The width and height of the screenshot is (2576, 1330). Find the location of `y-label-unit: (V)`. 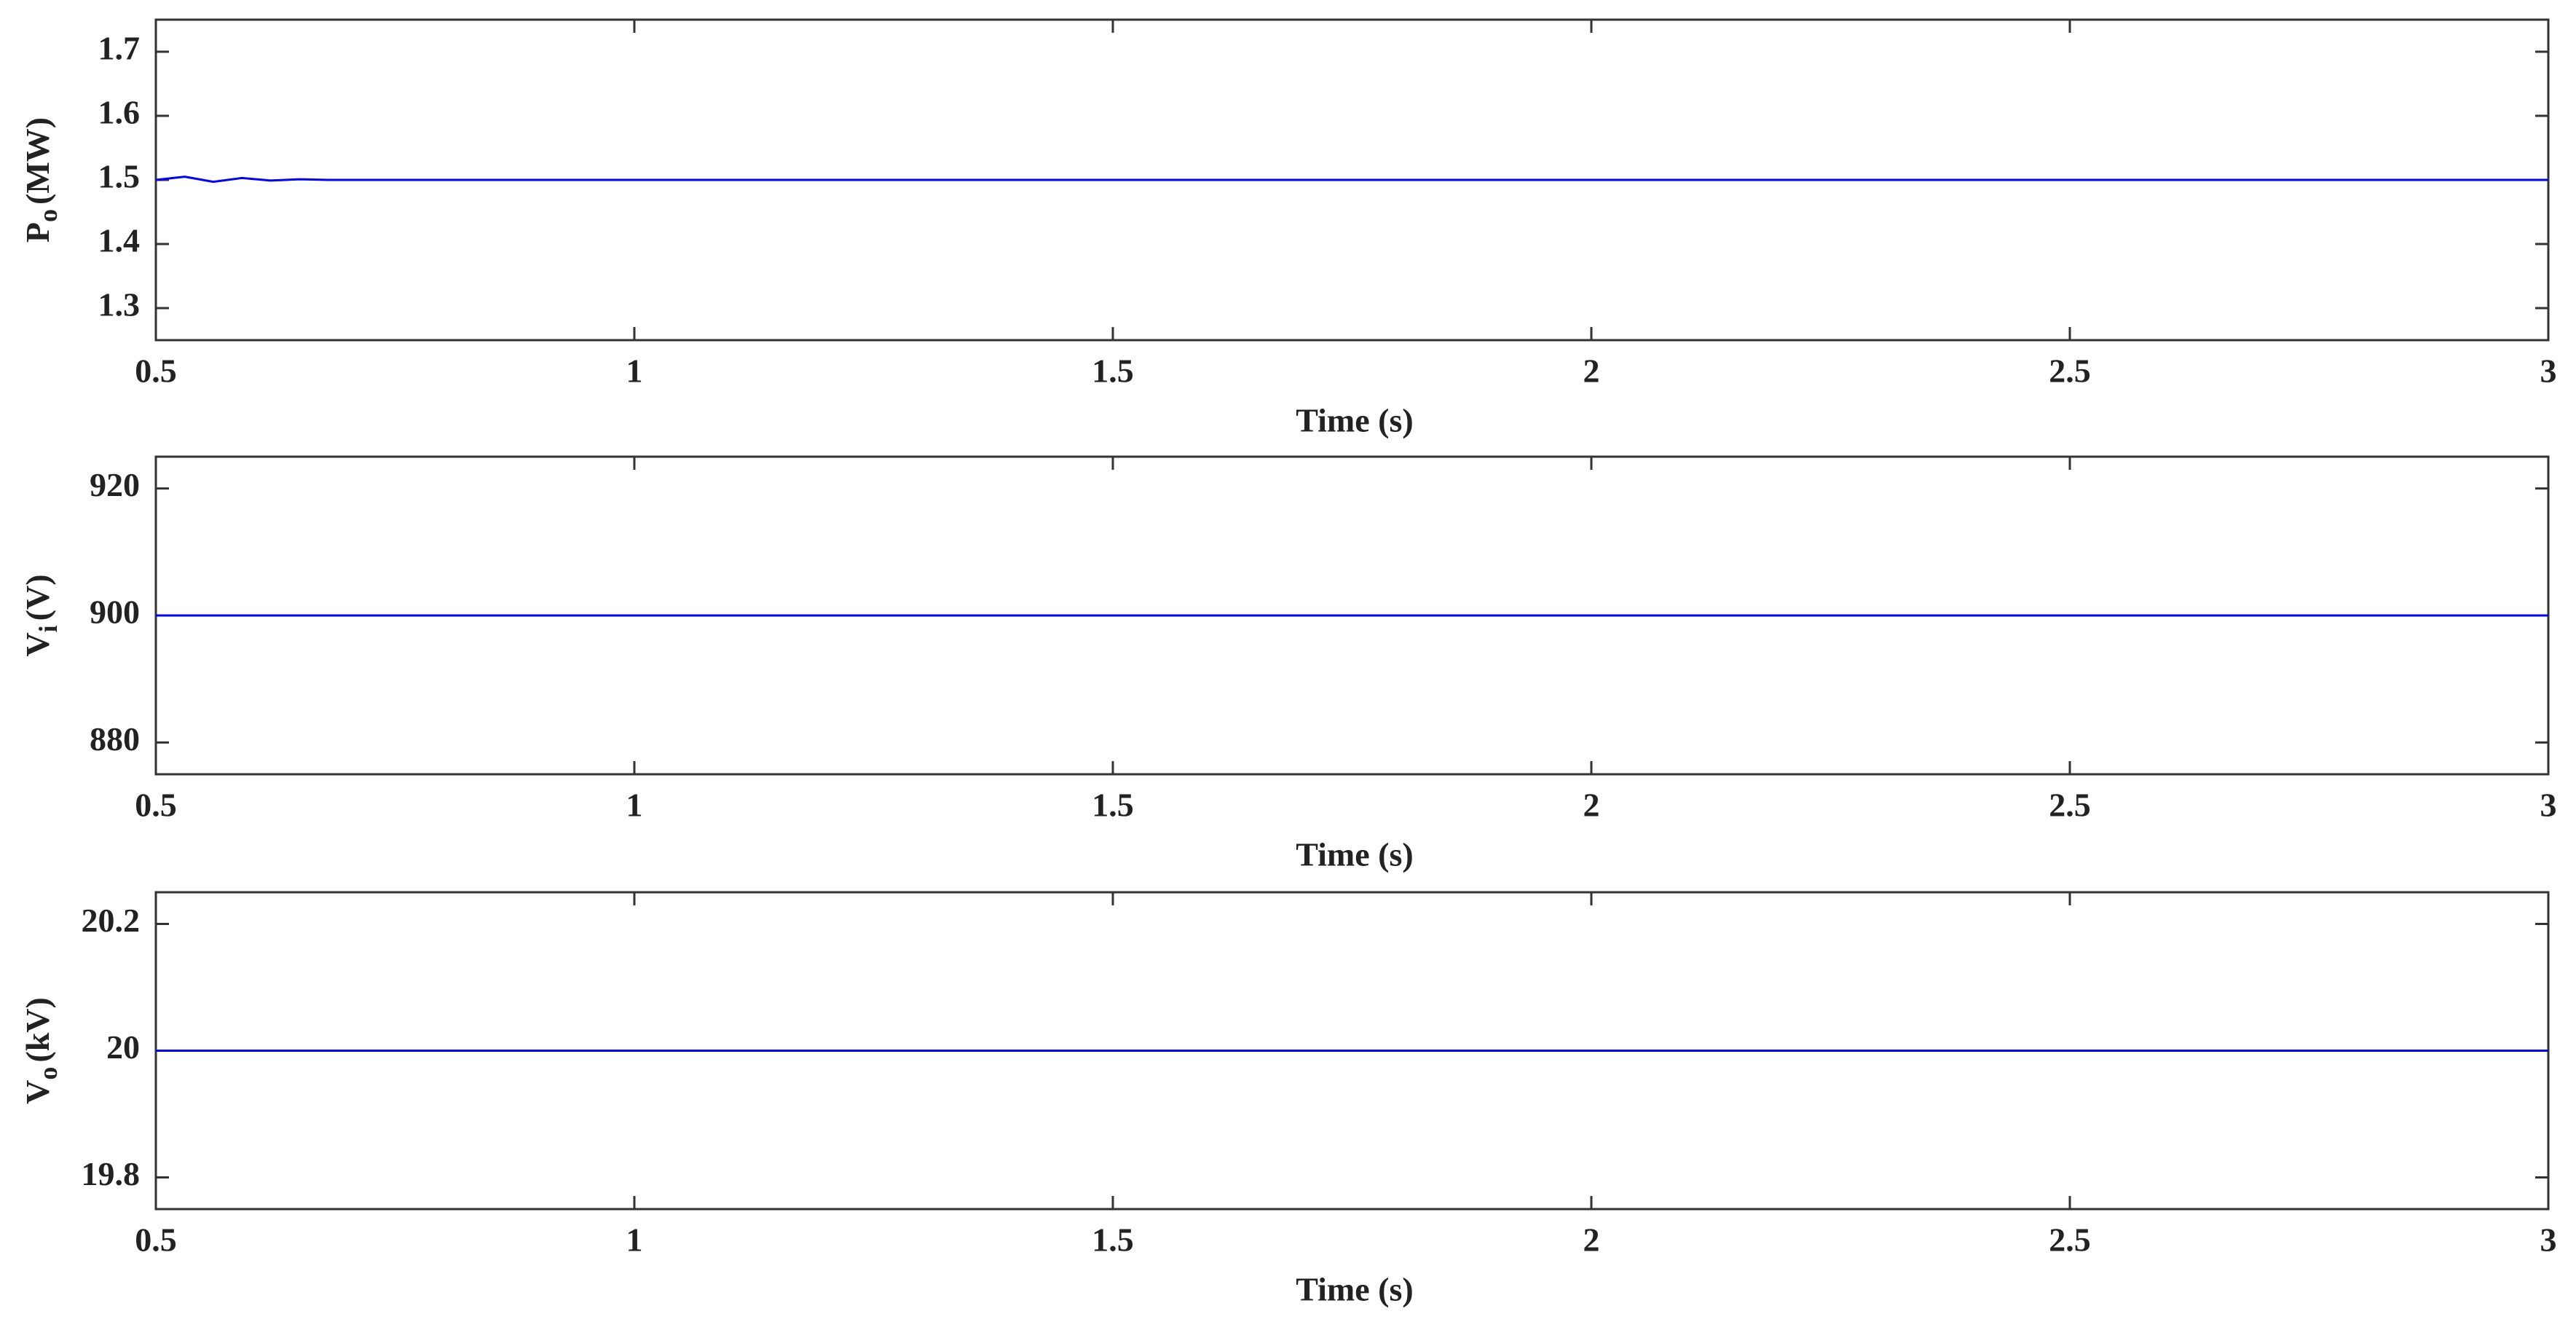

y-label-unit: (V) is located at coordinates (37, 597).